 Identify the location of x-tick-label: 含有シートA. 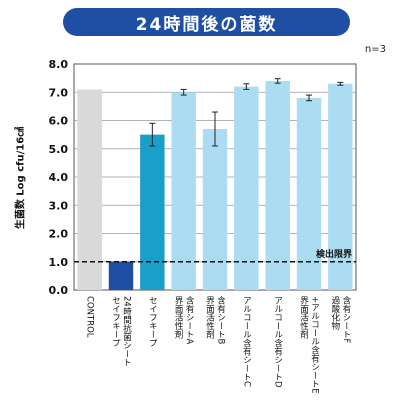
(189, 319).